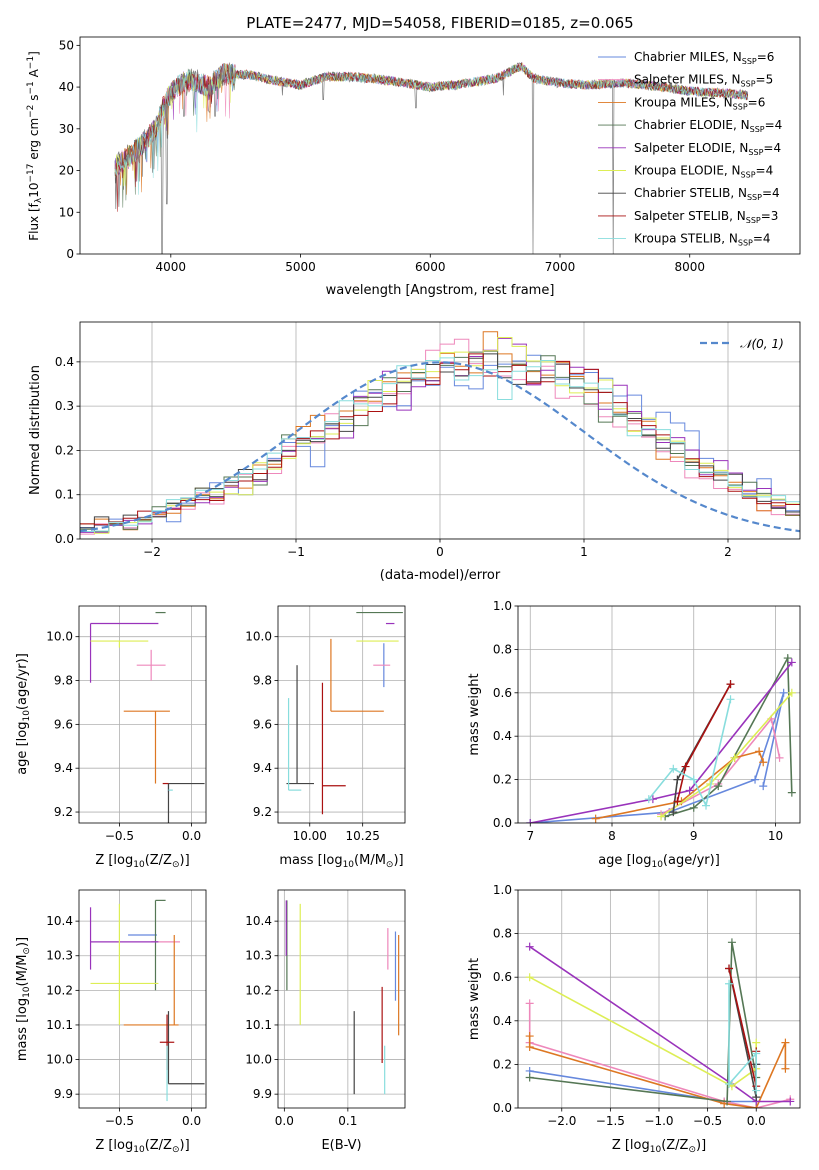  What do you see at coordinates (59, 956) in the screenshot?
I see `y-tick-label: 10.3` at bounding box center [59, 956].